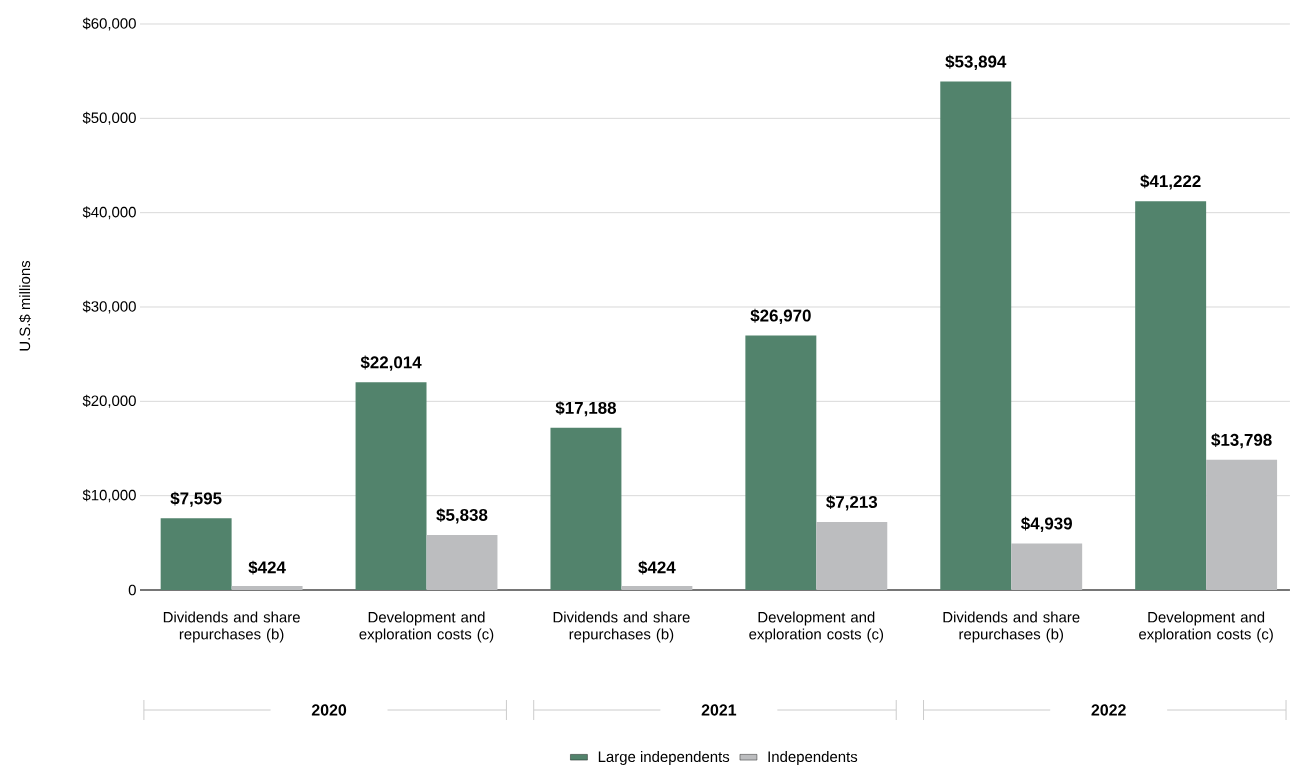  Describe the element at coordinates (586, 409) in the screenshot. I see `data-label: $17,188` at that location.